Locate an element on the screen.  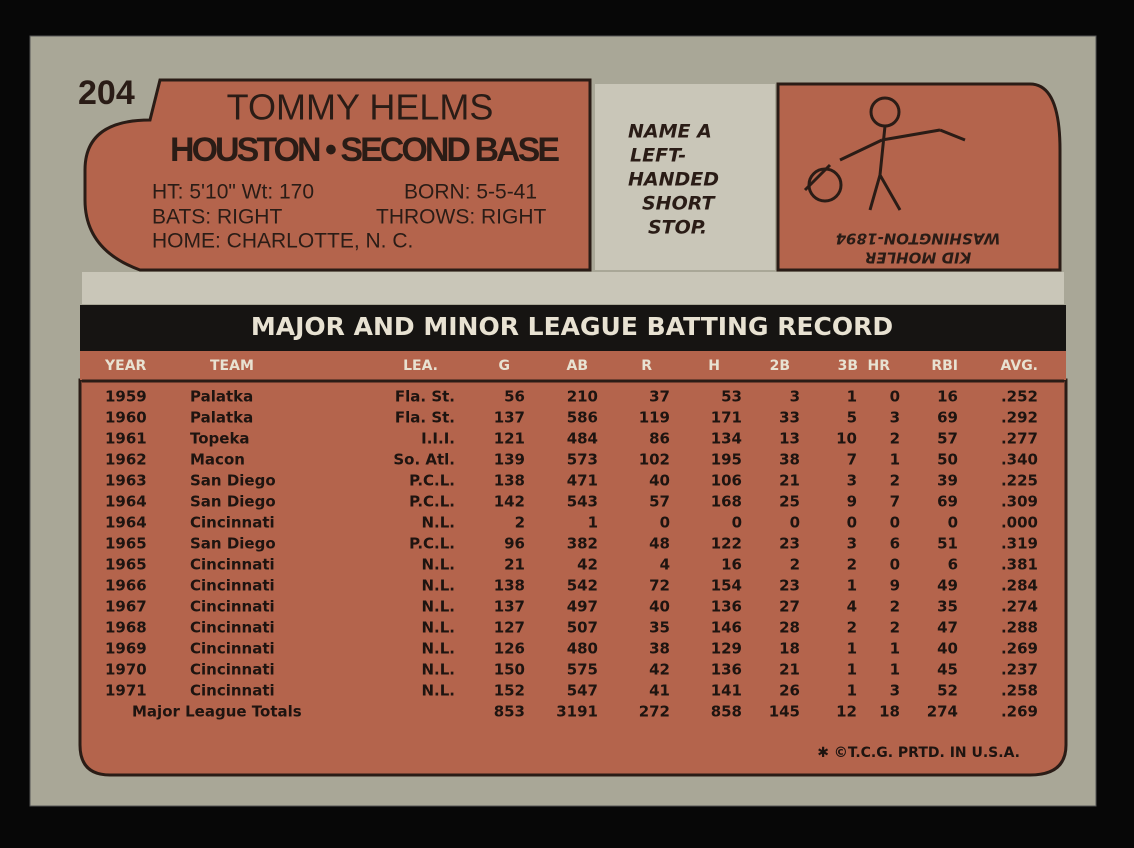
column-header: RBI is located at coordinates (944, 366).